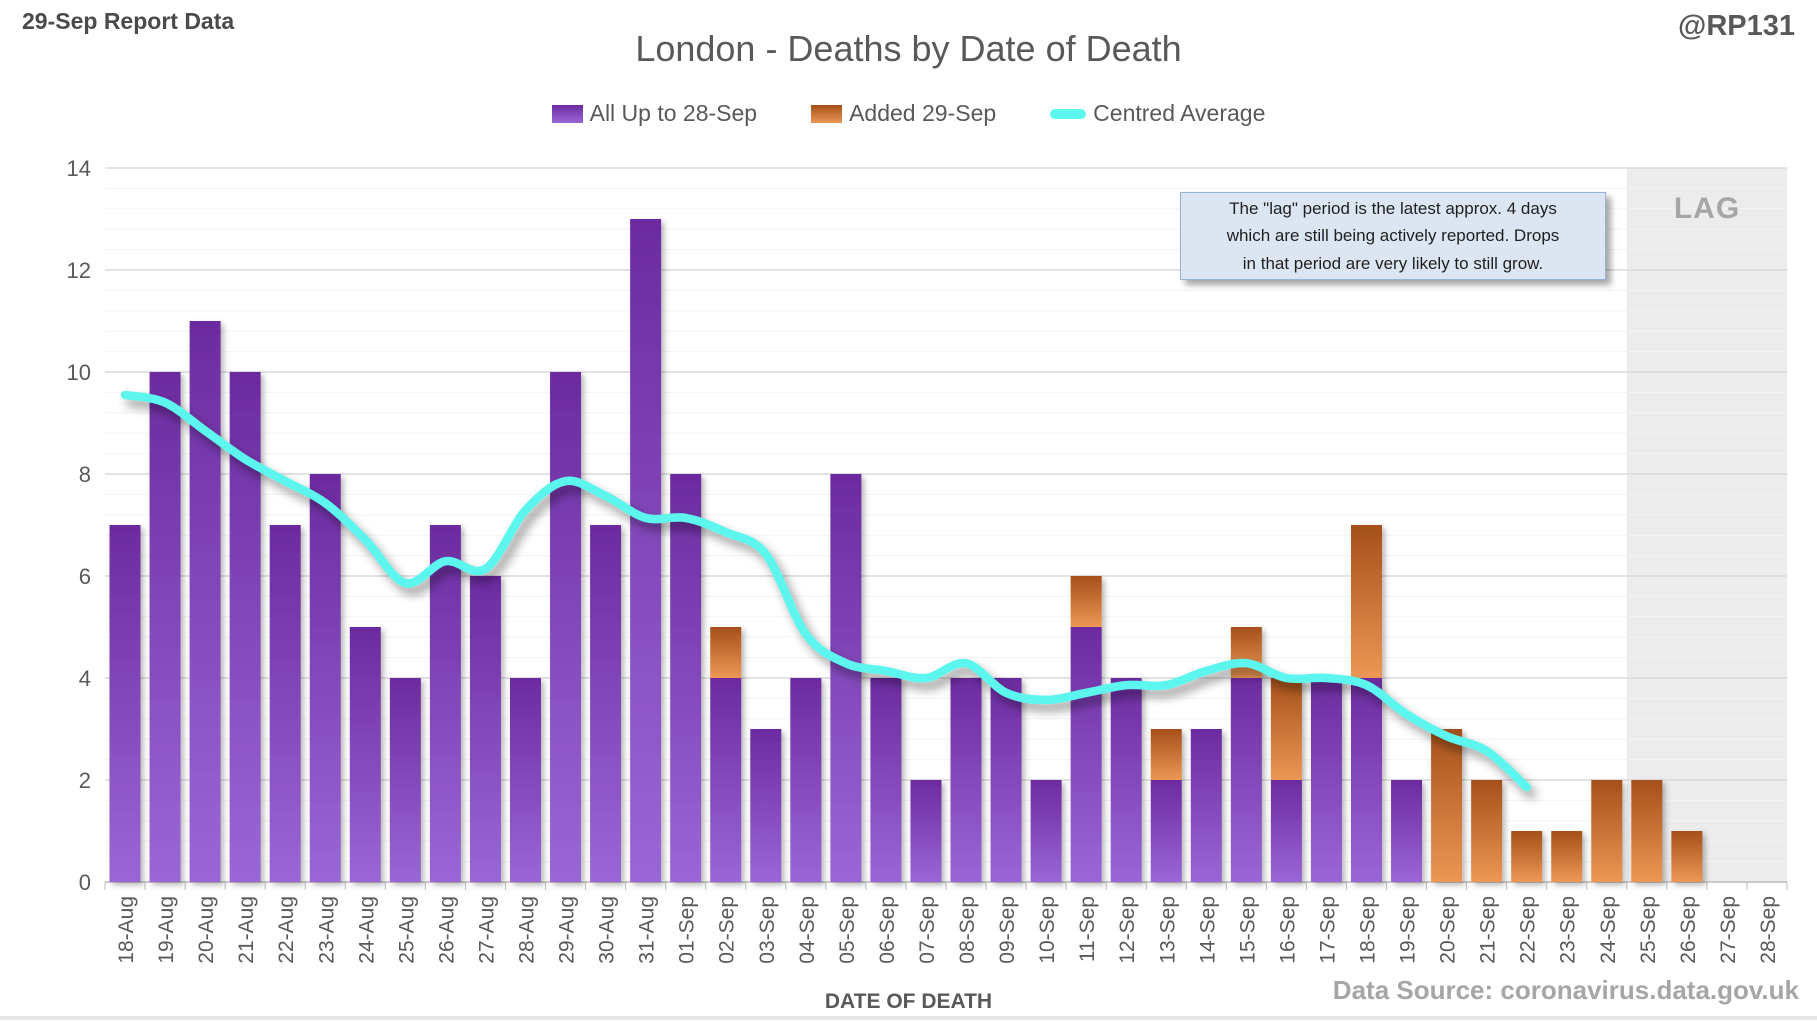 The image size is (1817, 1022). I want to click on cyan-line-swatch-icon, so click(1068, 113).